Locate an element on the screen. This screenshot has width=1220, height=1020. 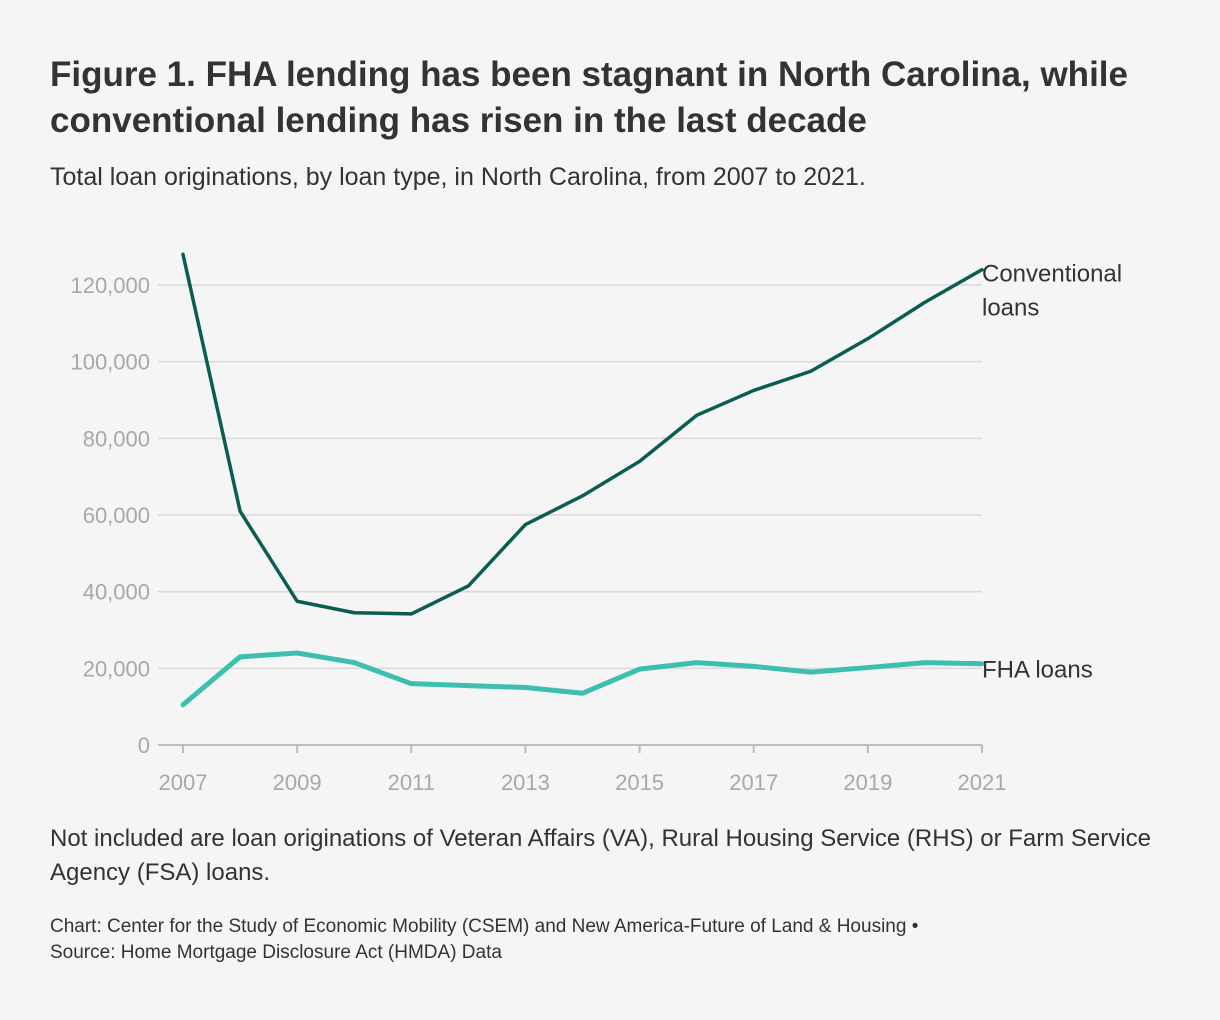
series-labels: Conventional loans FHA loans is located at coordinates (1052, 472).